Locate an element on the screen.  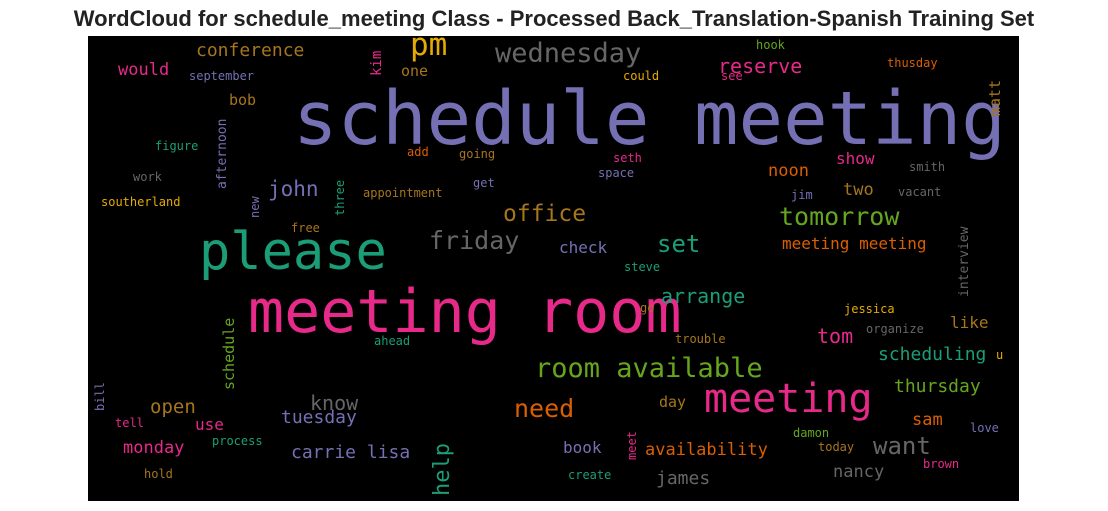
word-pm: pm is located at coordinates (429, 49).